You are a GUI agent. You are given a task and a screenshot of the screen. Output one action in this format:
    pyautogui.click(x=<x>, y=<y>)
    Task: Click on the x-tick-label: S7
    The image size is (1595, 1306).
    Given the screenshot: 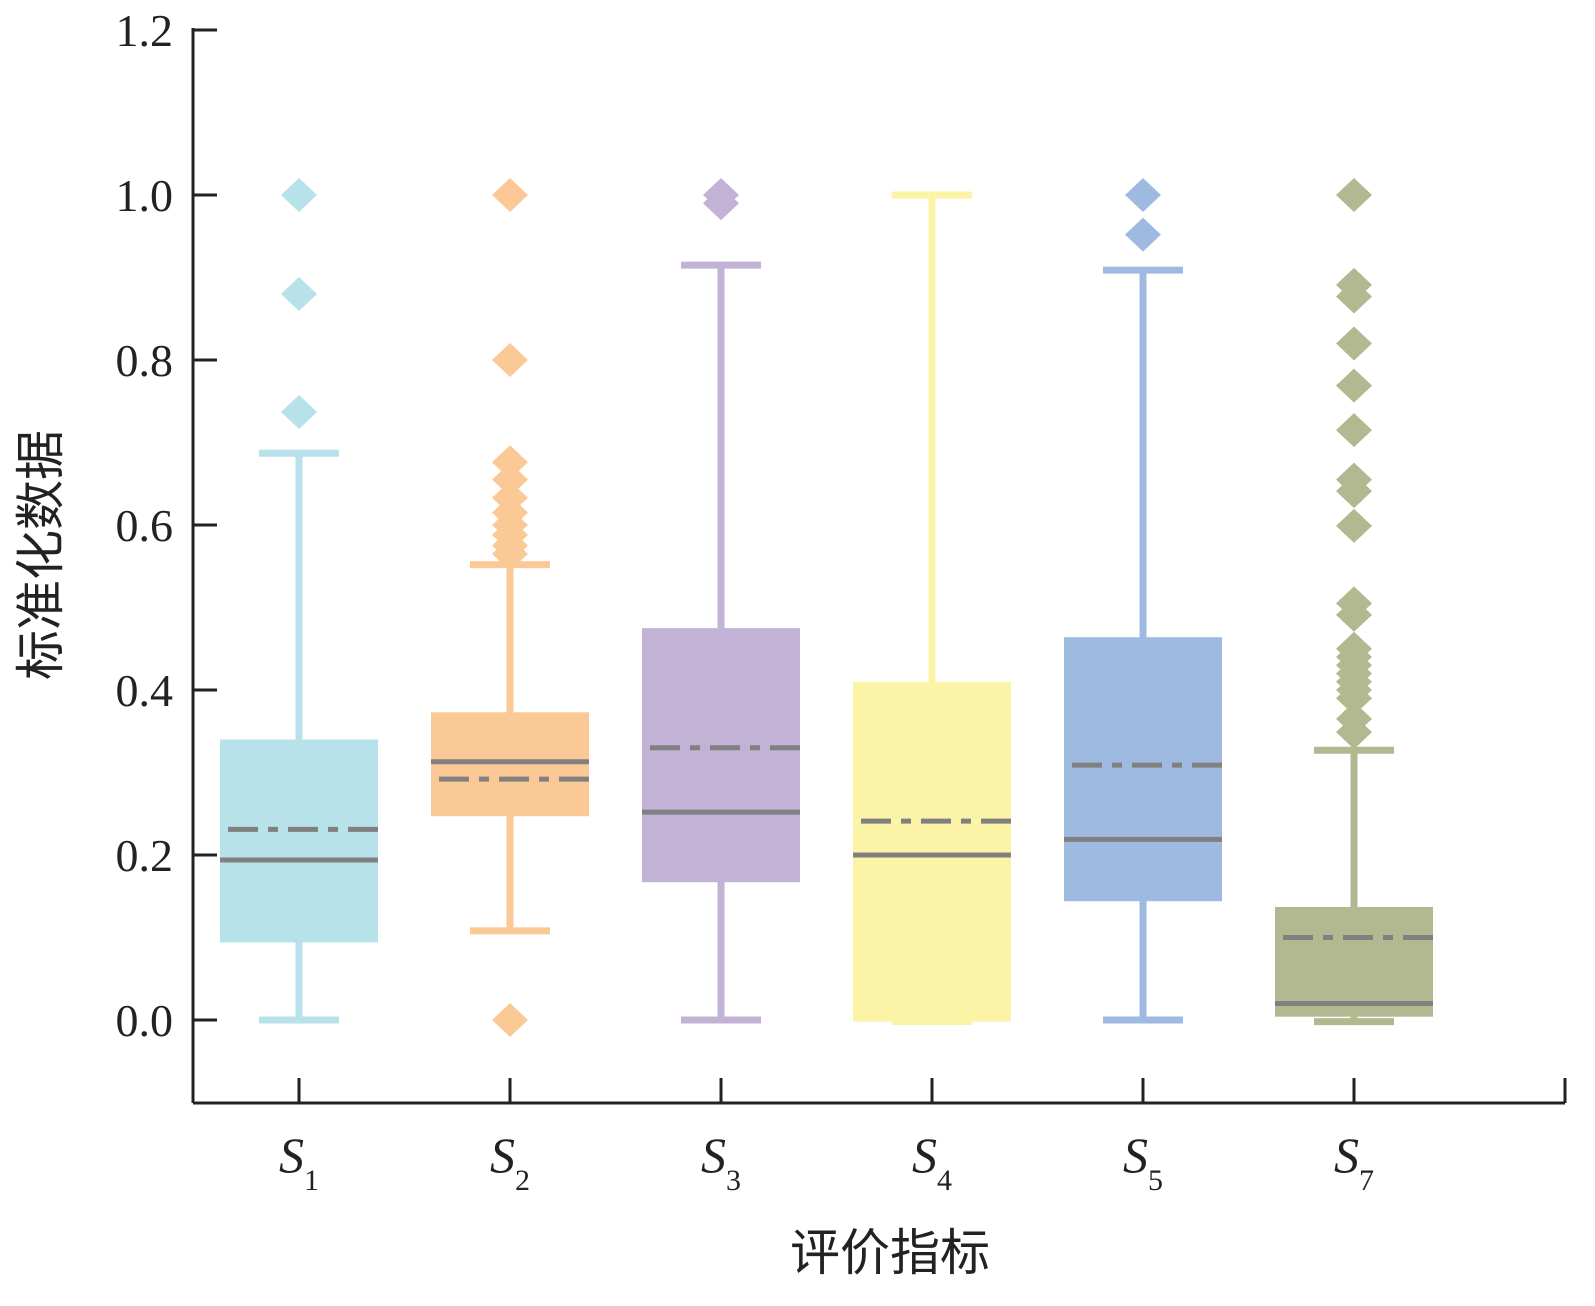 What is the action you would take?
    pyautogui.click(x=1354, y=1162)
    